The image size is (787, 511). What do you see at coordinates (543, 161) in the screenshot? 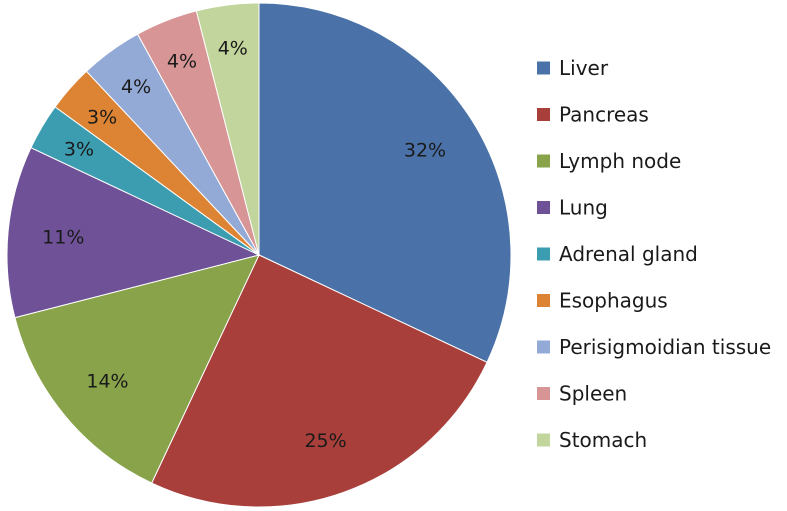
I see `legend-swatch-lymph-node` at bounding box center [543, 161].